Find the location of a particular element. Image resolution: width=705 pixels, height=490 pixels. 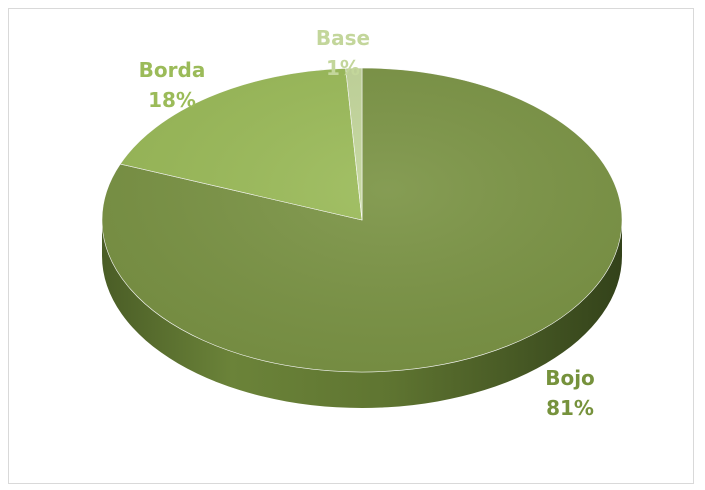

data-label-borda-name: Borda is located at coordinates (172, 70).